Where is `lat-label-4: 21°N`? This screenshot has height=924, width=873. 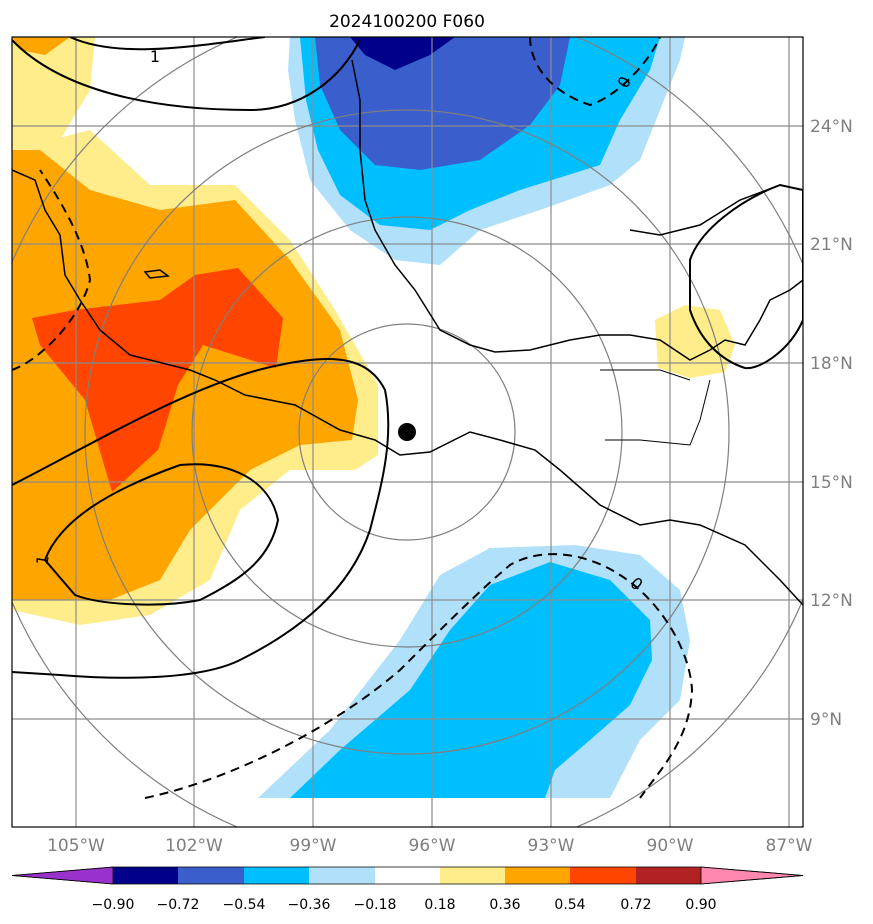 lat-label-4: 21°N is located at coordinates (831, 245).